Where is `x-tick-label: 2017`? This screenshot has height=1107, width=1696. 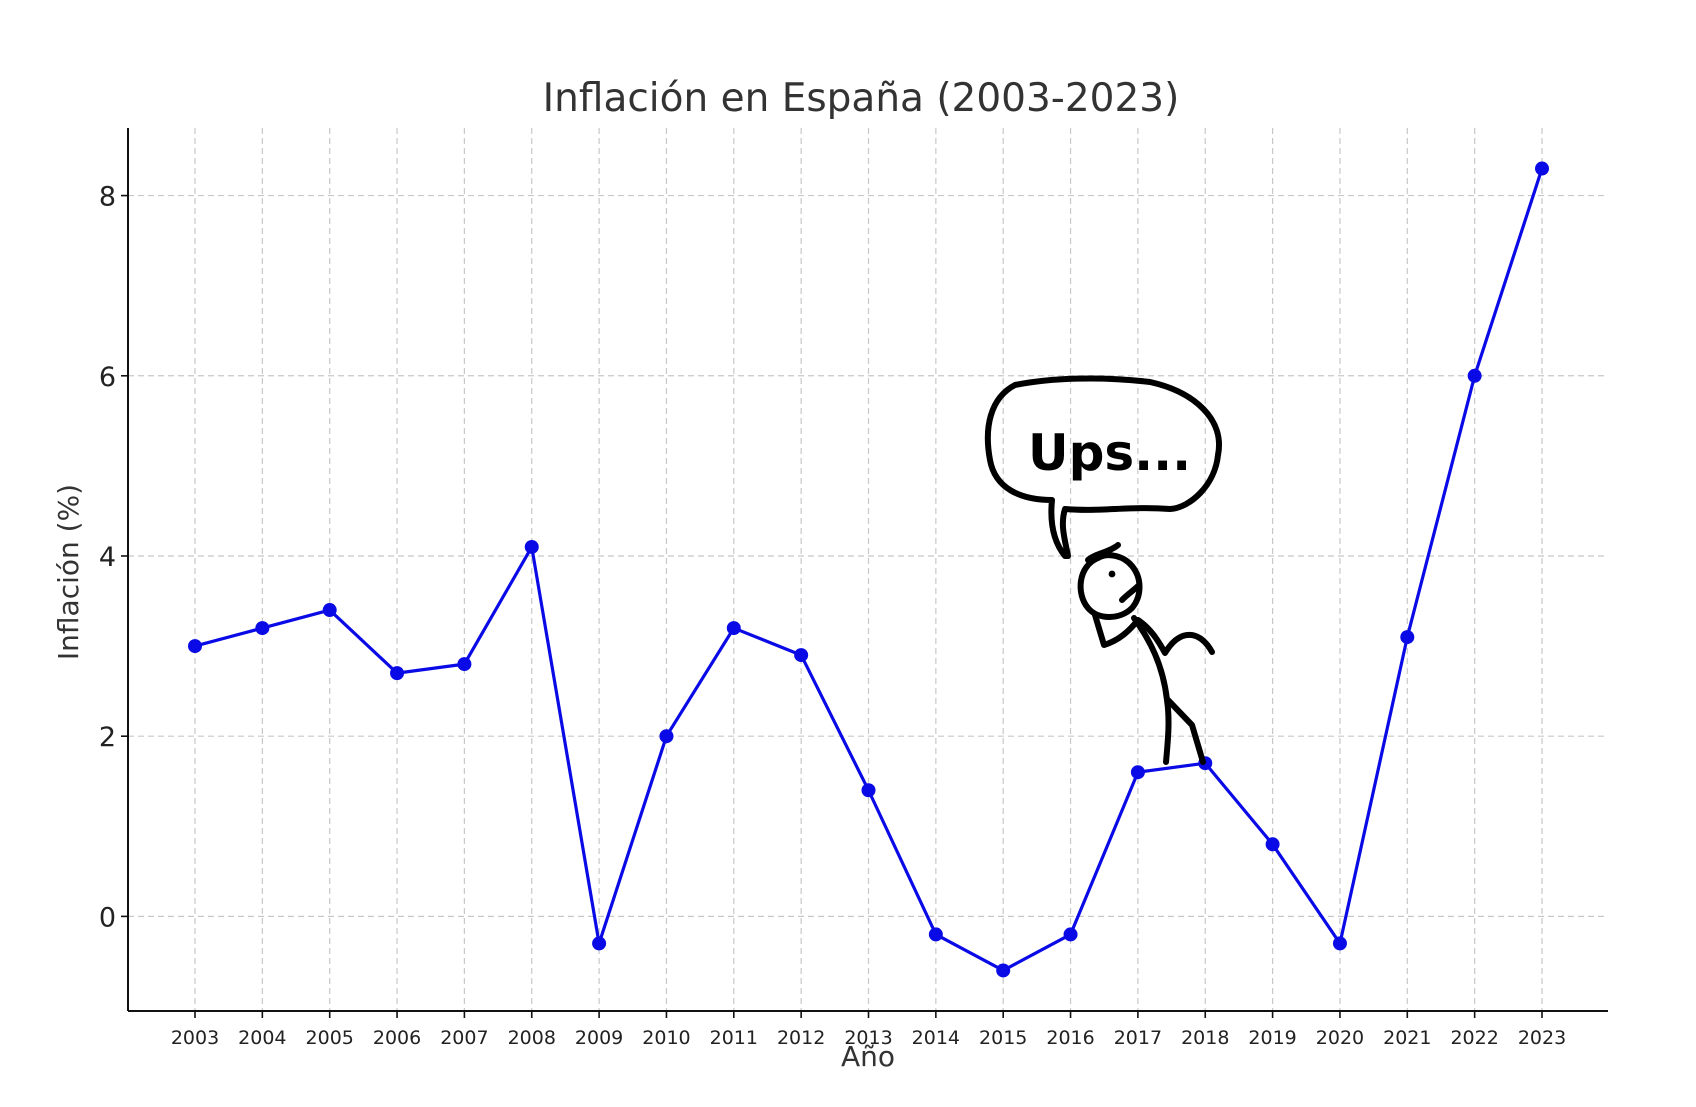 x-tick-label: 2017 is located at coordinates (1138, 1038).